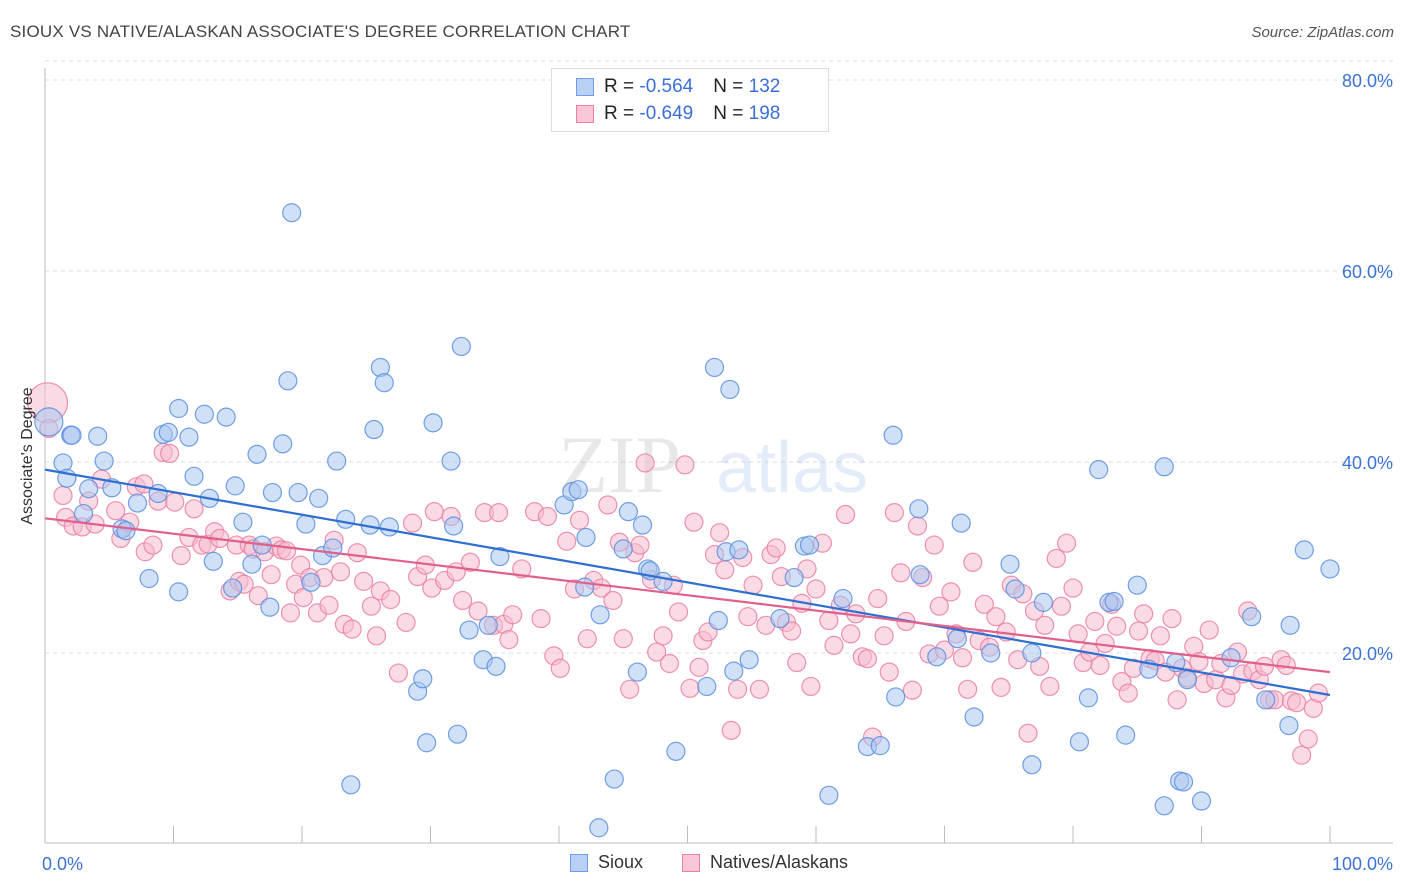 This screenshot has height=892, width=1406. Describe the element at coordinates (792, 468) in the screenshot. I see `watermark-atlas: atlas` at that location.